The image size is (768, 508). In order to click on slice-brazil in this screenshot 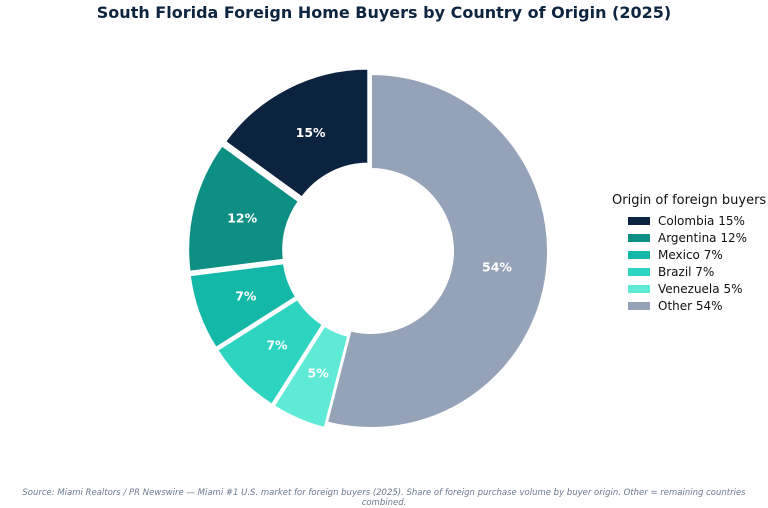, I will do `click(270, 352)`.